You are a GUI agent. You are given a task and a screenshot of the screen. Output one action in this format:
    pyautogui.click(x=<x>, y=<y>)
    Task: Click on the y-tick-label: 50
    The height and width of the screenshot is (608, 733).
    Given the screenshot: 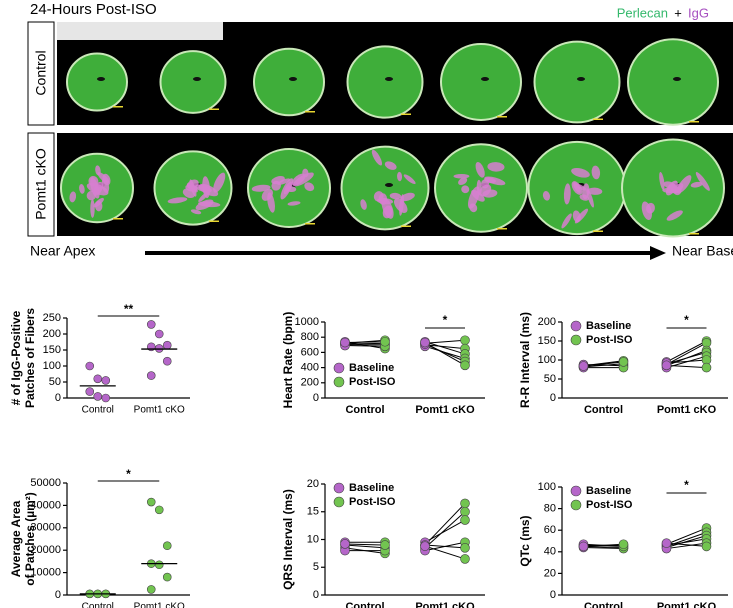 What is the action you would take?
    pyautogui.click(x=55, y=382)
    